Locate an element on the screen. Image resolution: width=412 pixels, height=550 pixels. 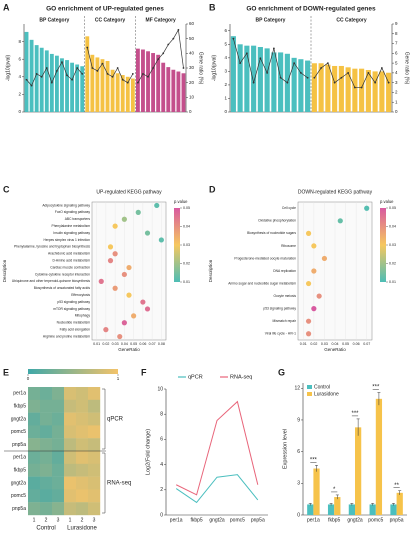
legend-swatch is located at coordinates (309, 387).